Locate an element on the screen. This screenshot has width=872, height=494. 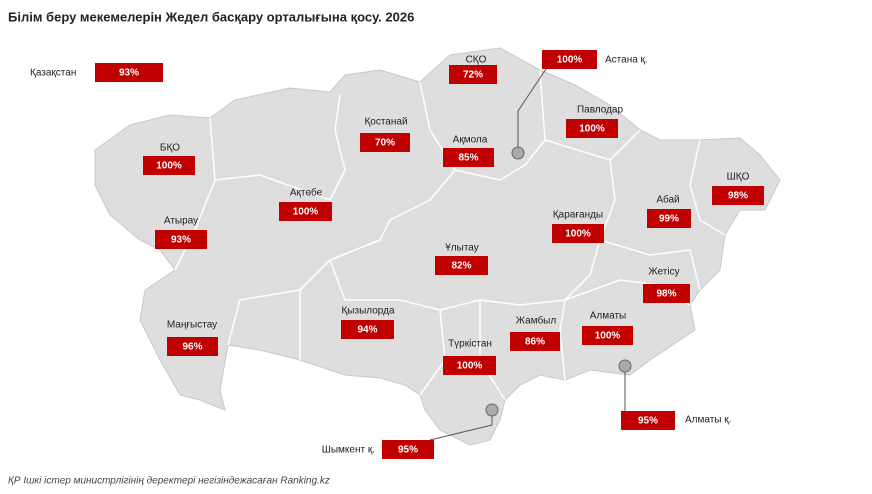
value-label: 86% is located at coordinates (535, 342).